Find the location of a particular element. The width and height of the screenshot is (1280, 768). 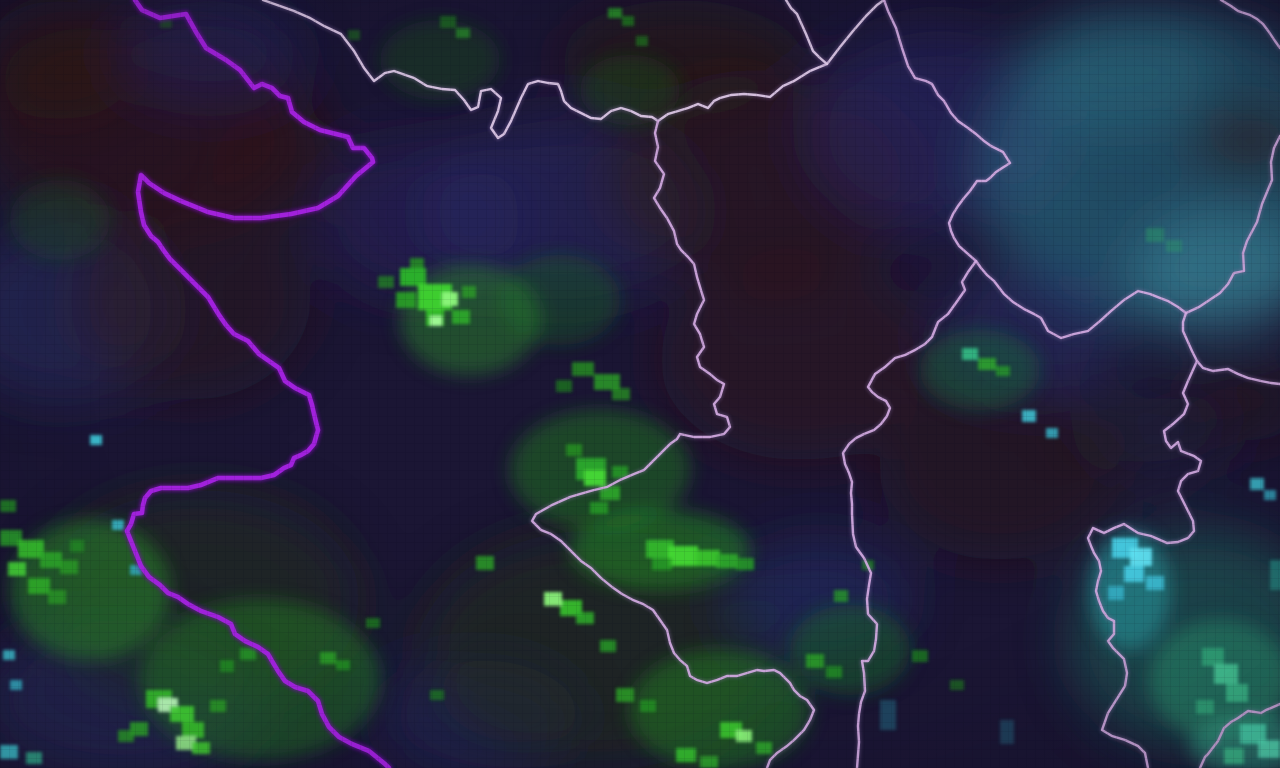

district-border-northeast-corner is located at coordinates (1249, 25).